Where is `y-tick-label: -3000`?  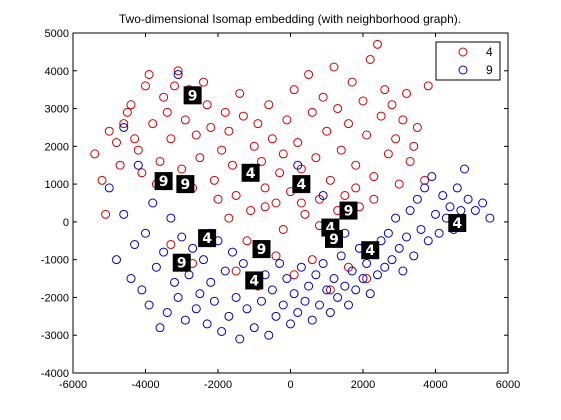 y-tick-label: -3000 is located at coordinates (55, 336).